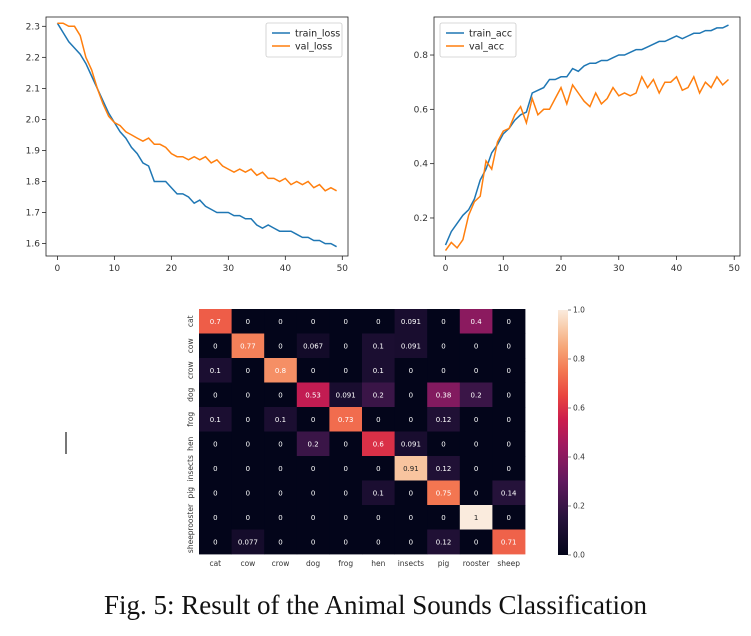 The width and height of the screenshot is (751, 636). Describe the element at coordinates (313, 346) in the screenshot. I see `cm-cell-label: 0.067` at that location.